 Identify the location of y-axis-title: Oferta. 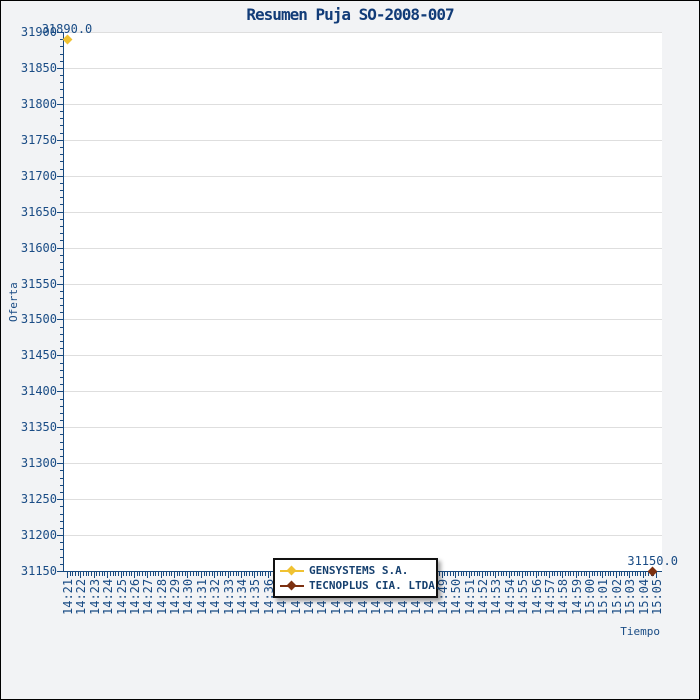
(13, 302).